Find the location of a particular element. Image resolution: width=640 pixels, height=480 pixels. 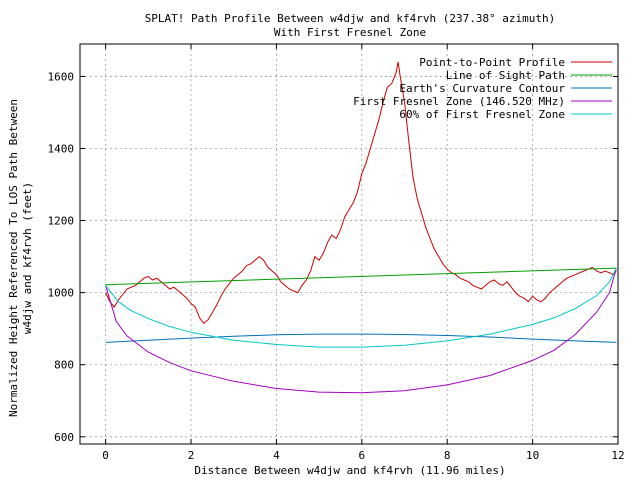

y-axis-label-line2: w4djw and kf4rvh (feet) is located at coordinates (27, 258).